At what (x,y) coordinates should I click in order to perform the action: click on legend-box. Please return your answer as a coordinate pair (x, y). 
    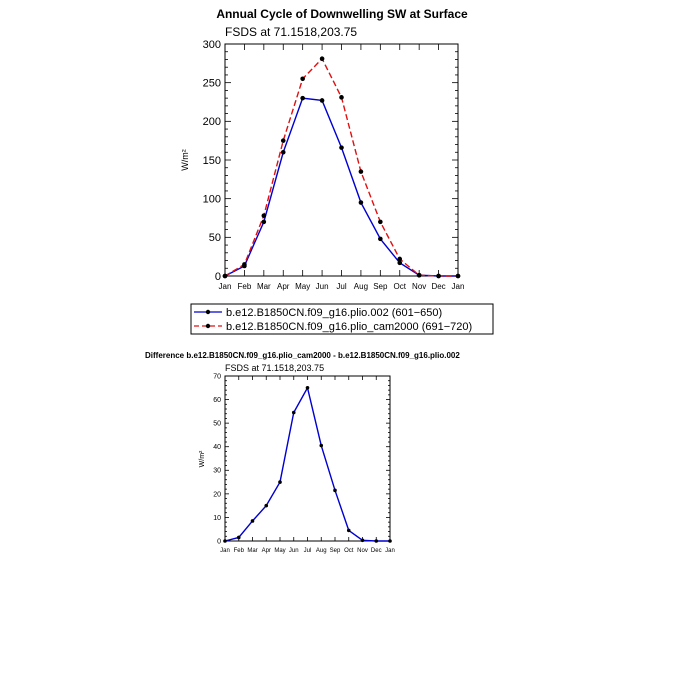
    Looking at the image, I should click on (342, 319).